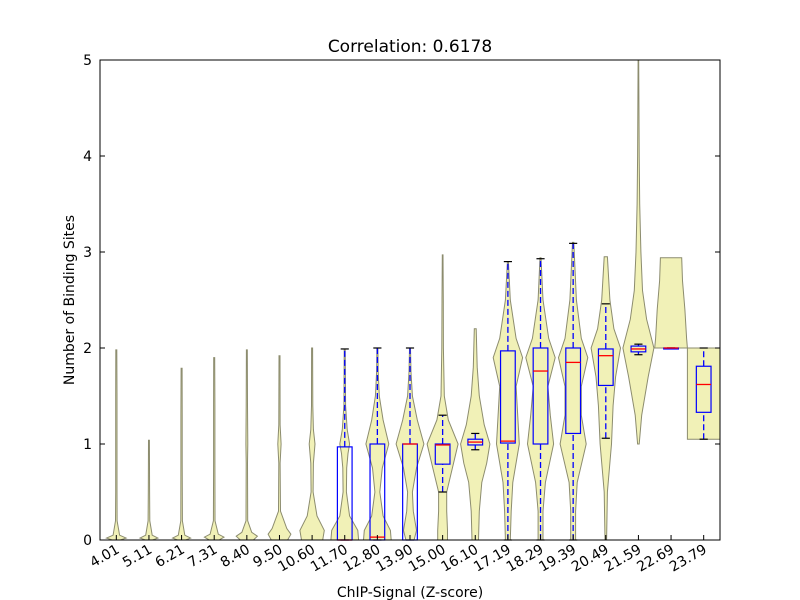 This screenshot has height=600, width=800. What do you see at coordinates (442, 397) in the screenshot?
I see `violin-15.00` at bounding box center [442, 397].